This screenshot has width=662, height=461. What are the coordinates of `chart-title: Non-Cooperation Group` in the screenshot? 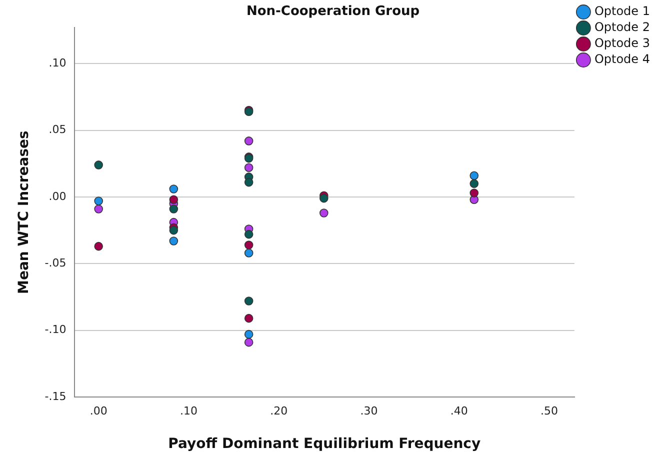 It's located at (333, 12).